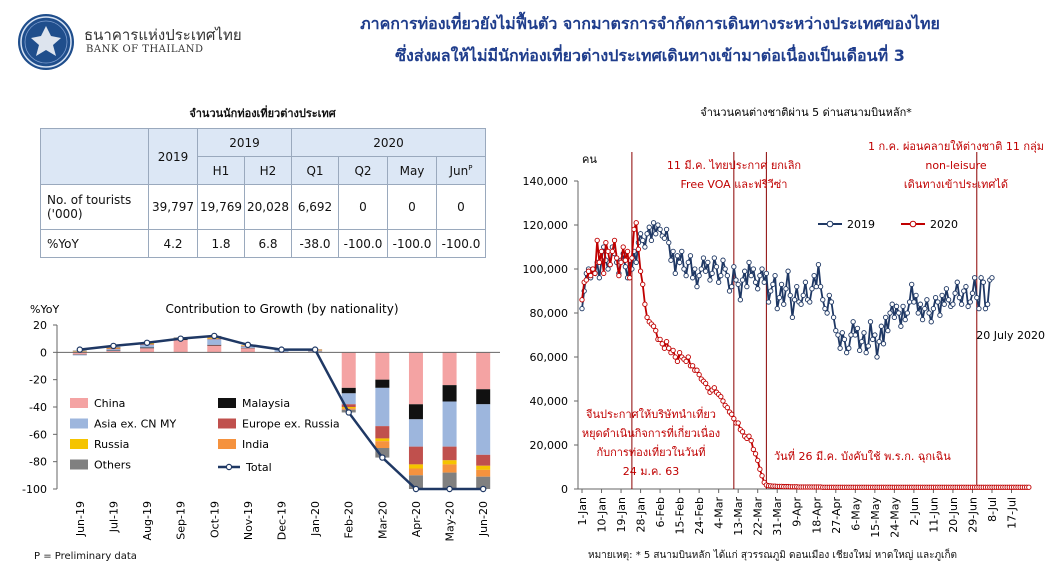 The width and height of the screenshot is (1048, 573). Describe the element at coordinates (855, 514) in the screenshot. I see `x-tick-label: 6-May` at that location.